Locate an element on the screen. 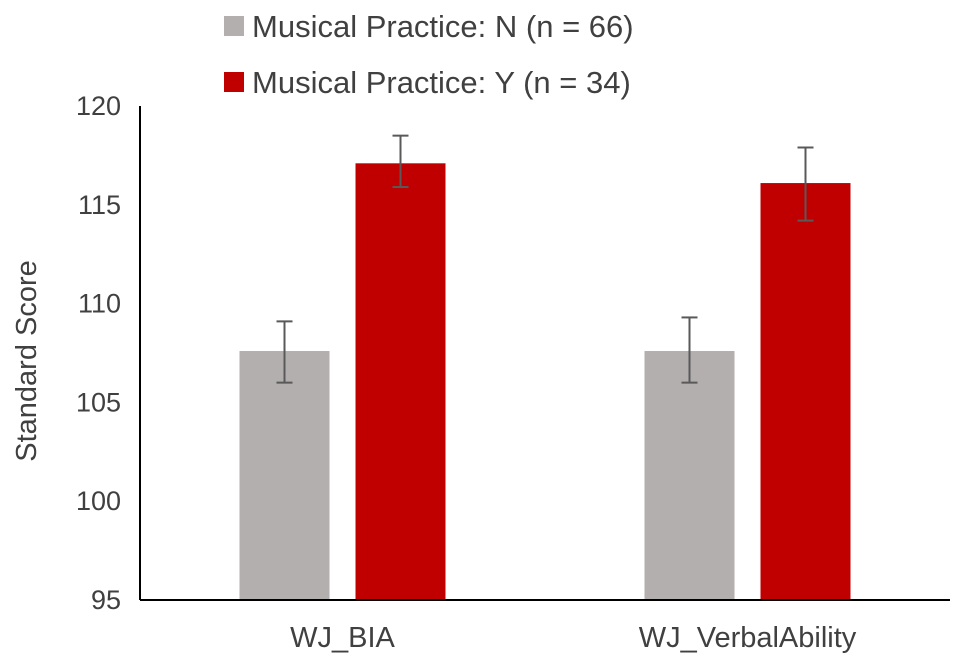  y-tick-label: 115 is located at coordinates (99, 205).